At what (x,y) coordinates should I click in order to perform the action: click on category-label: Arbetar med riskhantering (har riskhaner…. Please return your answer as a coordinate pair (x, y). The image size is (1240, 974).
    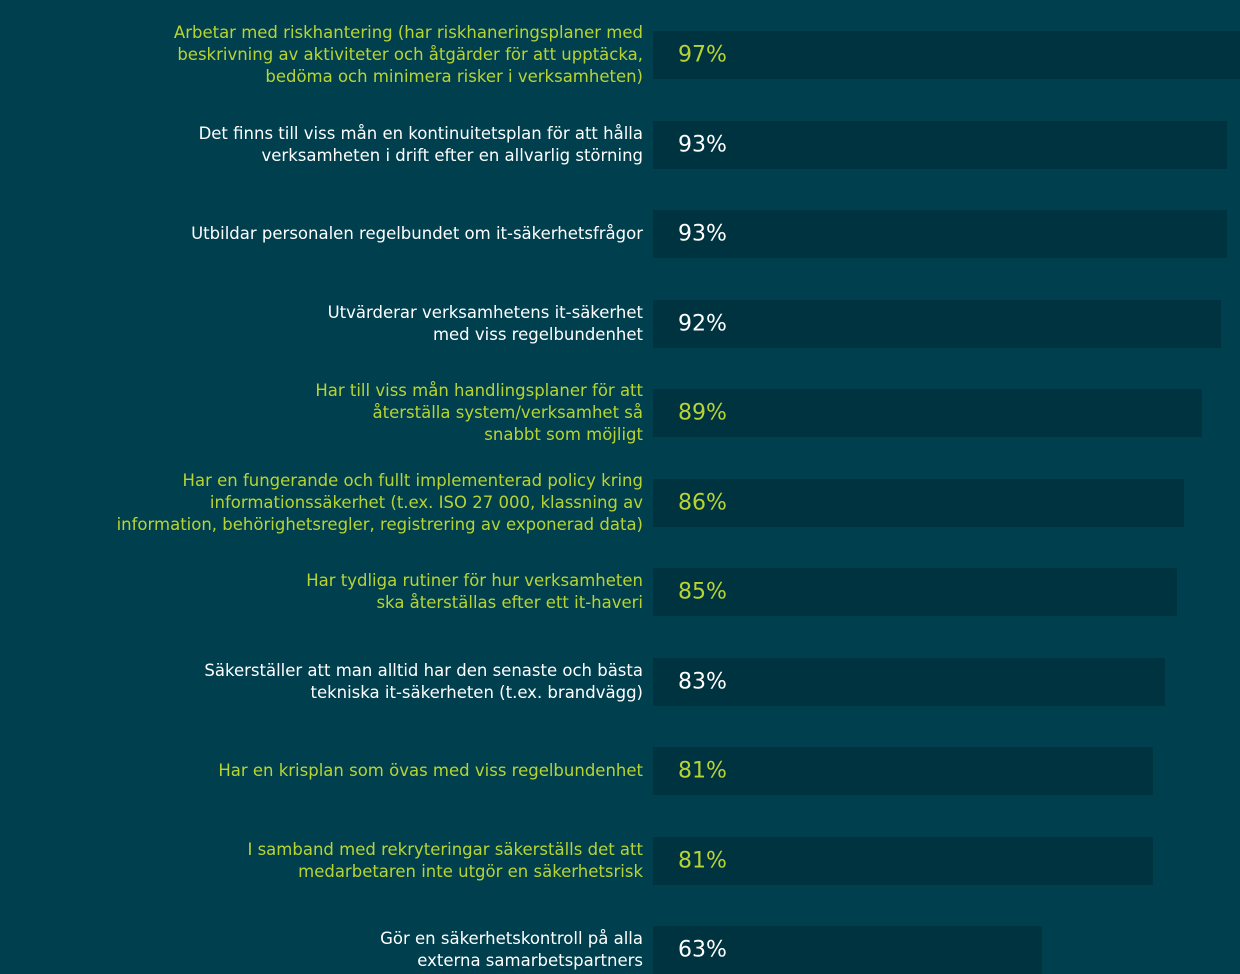
    Looking at the image, I should click on (408, 54).